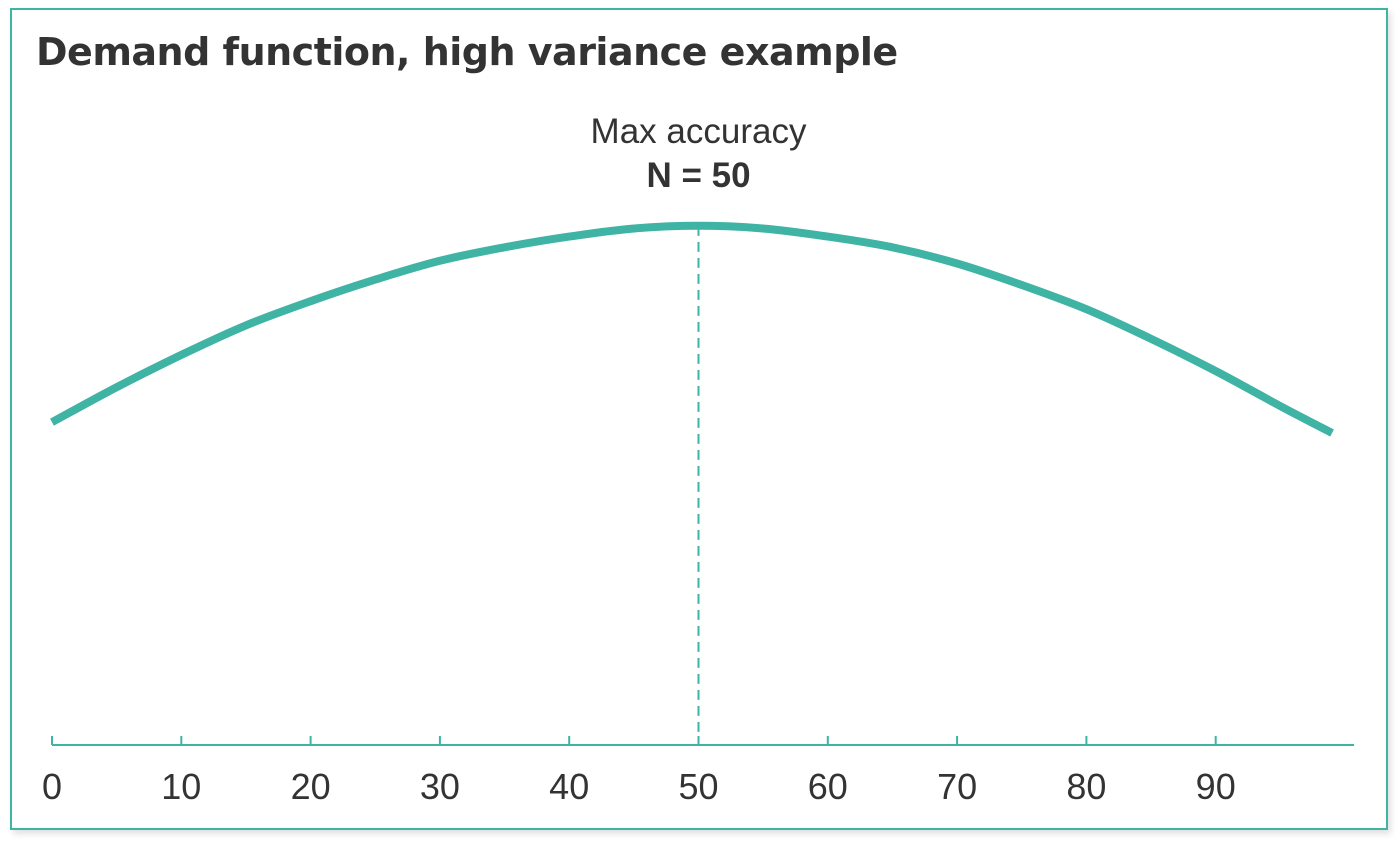 Image resolution: width=1400 pixels, height=847 pixels. What do you see at coordinates (698, 175) in the screenshot?
I see `max-accuracy-value: N = 50` at bounding box center [698, 175].